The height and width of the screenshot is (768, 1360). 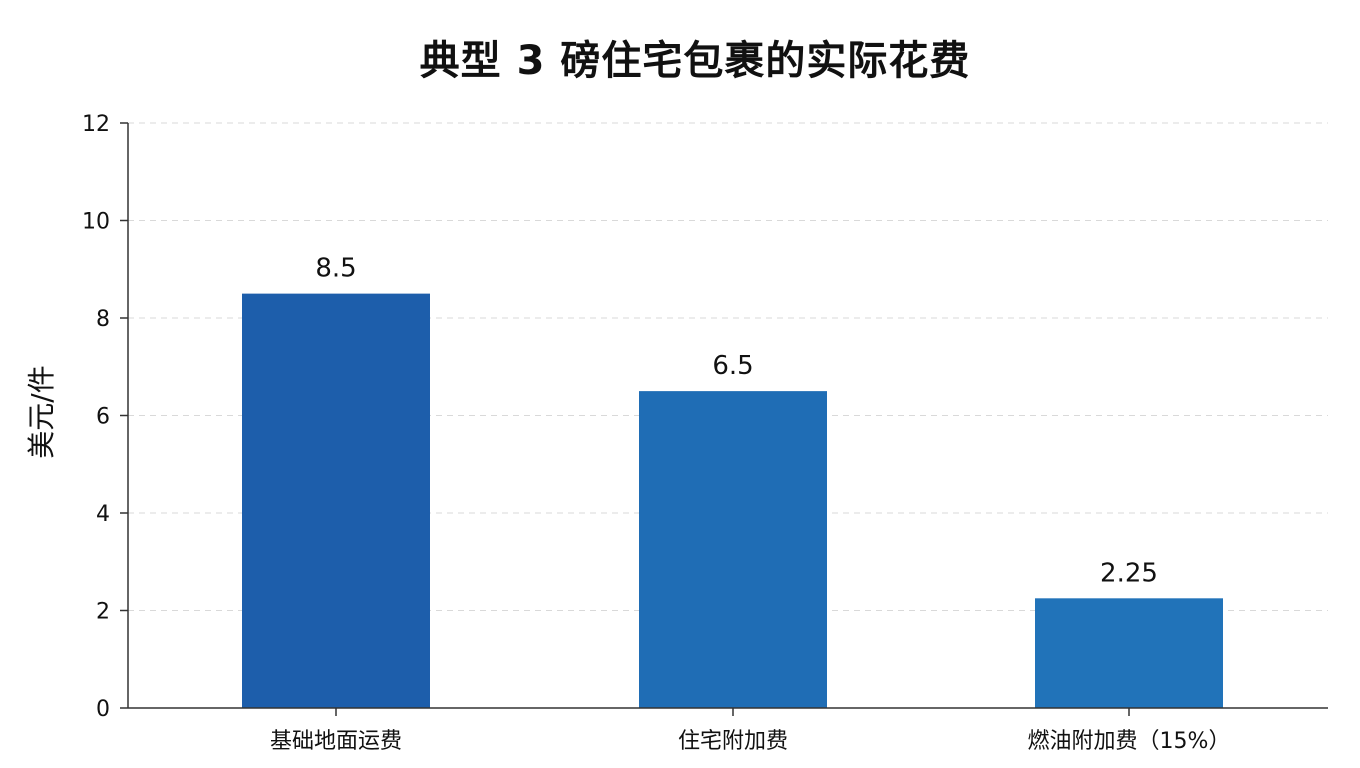 What do you see at coordinates (732, 366) in the screenshot?
I see `bar-value-label: 6.5` at bounding box center [732, 366].